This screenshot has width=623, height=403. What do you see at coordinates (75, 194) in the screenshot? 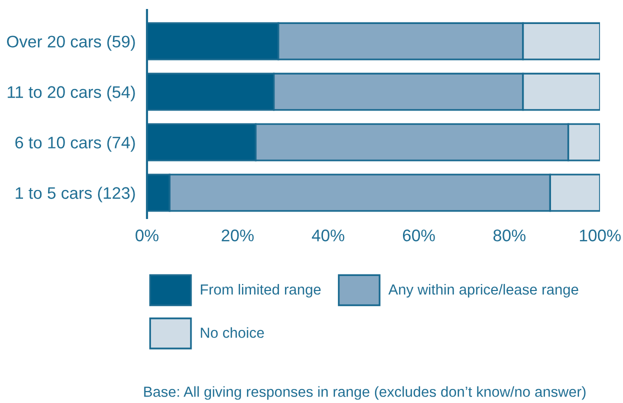
I see `y-tick-label: 1 to 5 cars (123)` at bounding box center [75, 194].